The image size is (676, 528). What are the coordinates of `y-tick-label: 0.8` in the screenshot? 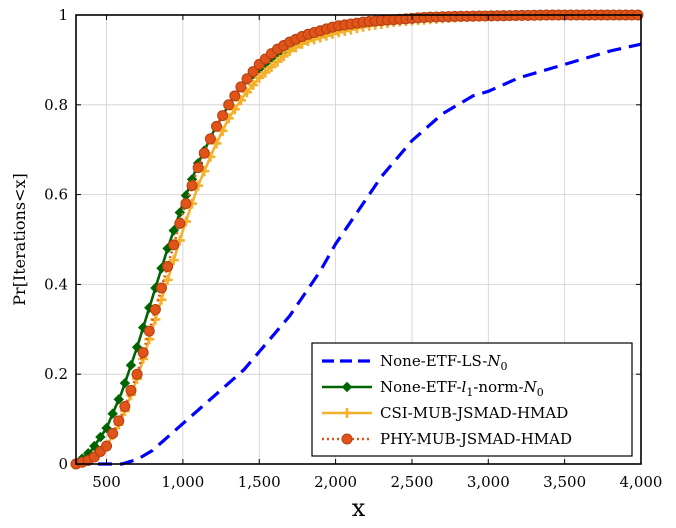 It's located at (56, 105).